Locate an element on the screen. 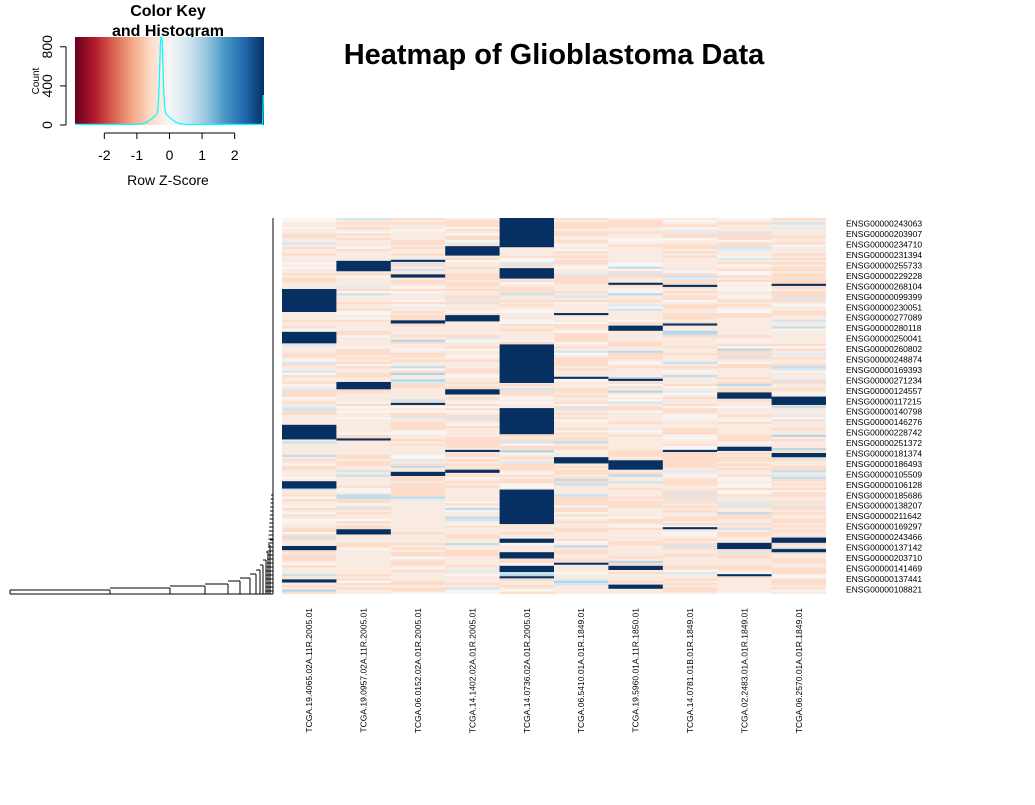  chart-title: Heatmap of Glioblastoma Data is located at coordinates (554, 55).